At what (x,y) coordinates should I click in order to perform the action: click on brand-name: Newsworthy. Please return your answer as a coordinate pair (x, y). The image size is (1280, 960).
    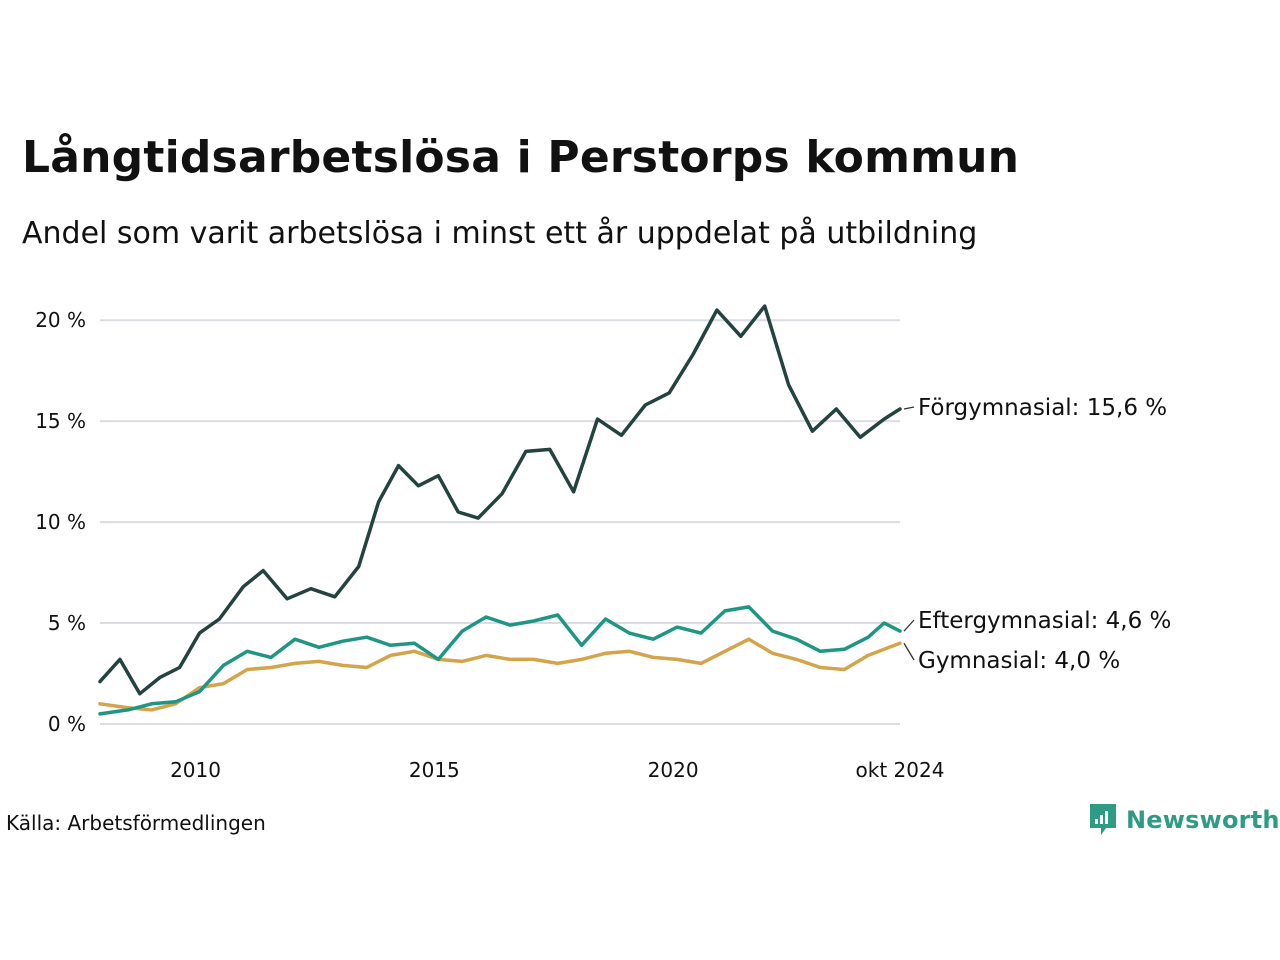
    Looking at the image, I should click on (1203, 820).